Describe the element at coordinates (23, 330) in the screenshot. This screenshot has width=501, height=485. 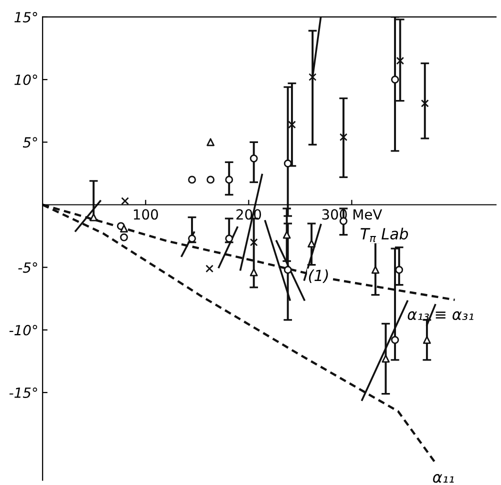
I see `y-tick-label: -10°` at that location.